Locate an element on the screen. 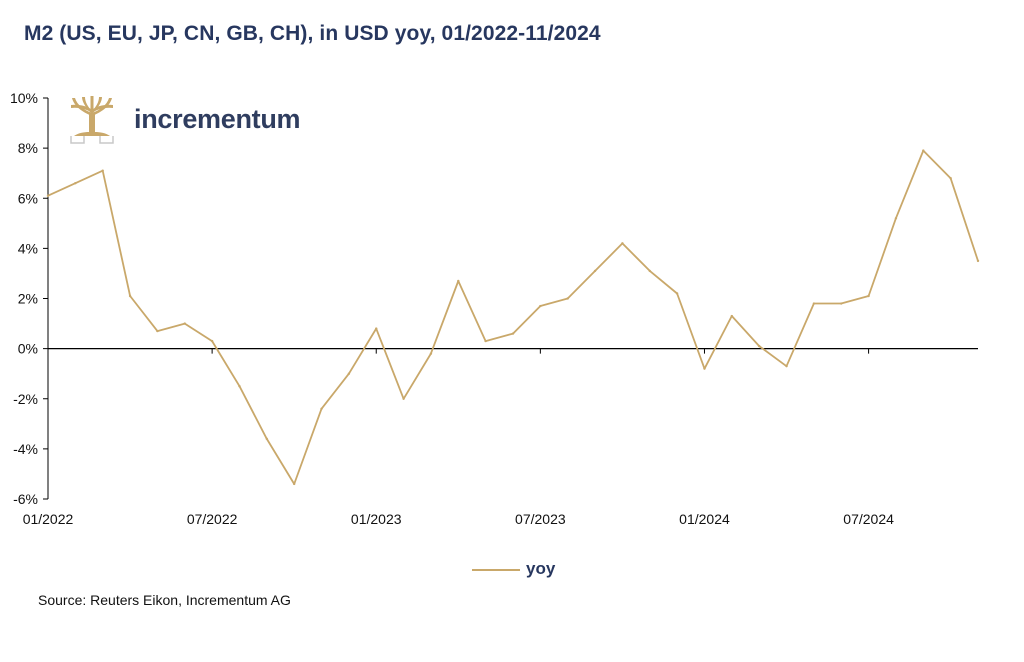 The height and width of the screenshot is (662, 1024). y-tick-label: 6% is located at coordinates (28, 198).